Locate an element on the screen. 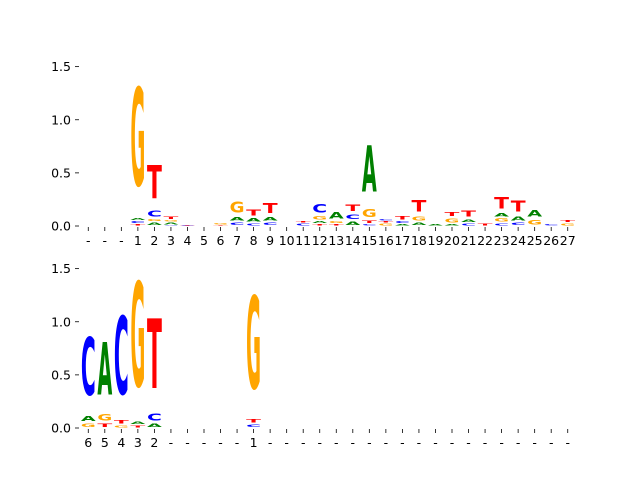 The width and height of the screenshot is (640, 480). x-tick-label: 15 is located at coordinates (369, 240).